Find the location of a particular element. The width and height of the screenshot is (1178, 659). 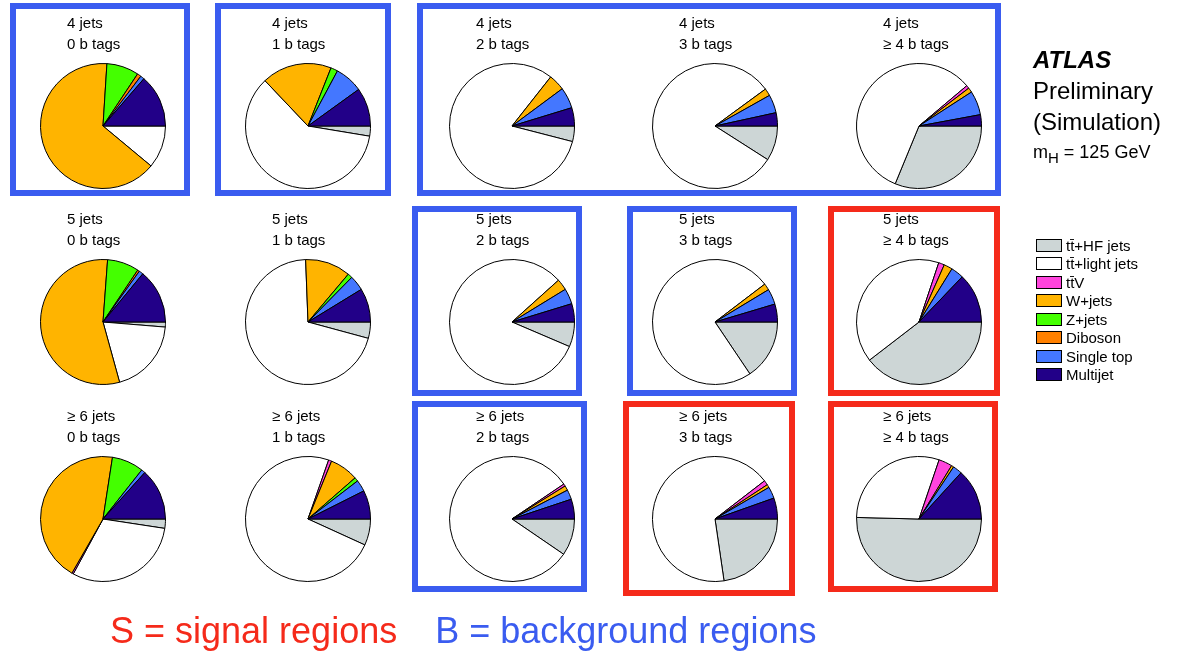

text: B = background regions is located at coordinates (626, 631).